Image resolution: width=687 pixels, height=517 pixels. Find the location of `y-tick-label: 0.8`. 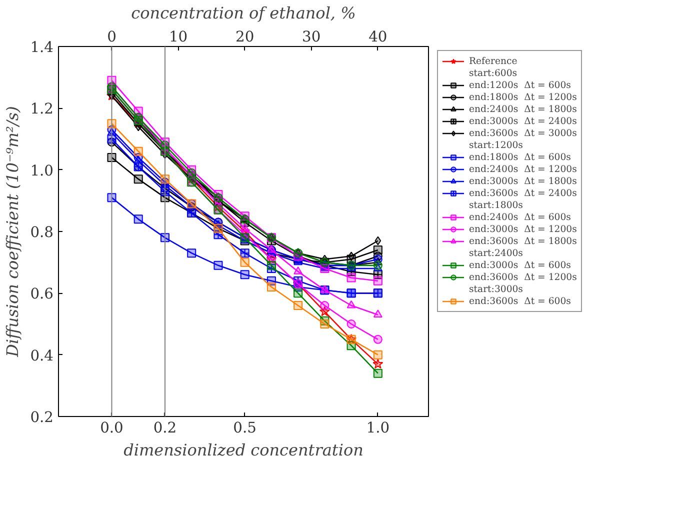

y-tick-label: 0.8 is located at coordinates (42, 232).